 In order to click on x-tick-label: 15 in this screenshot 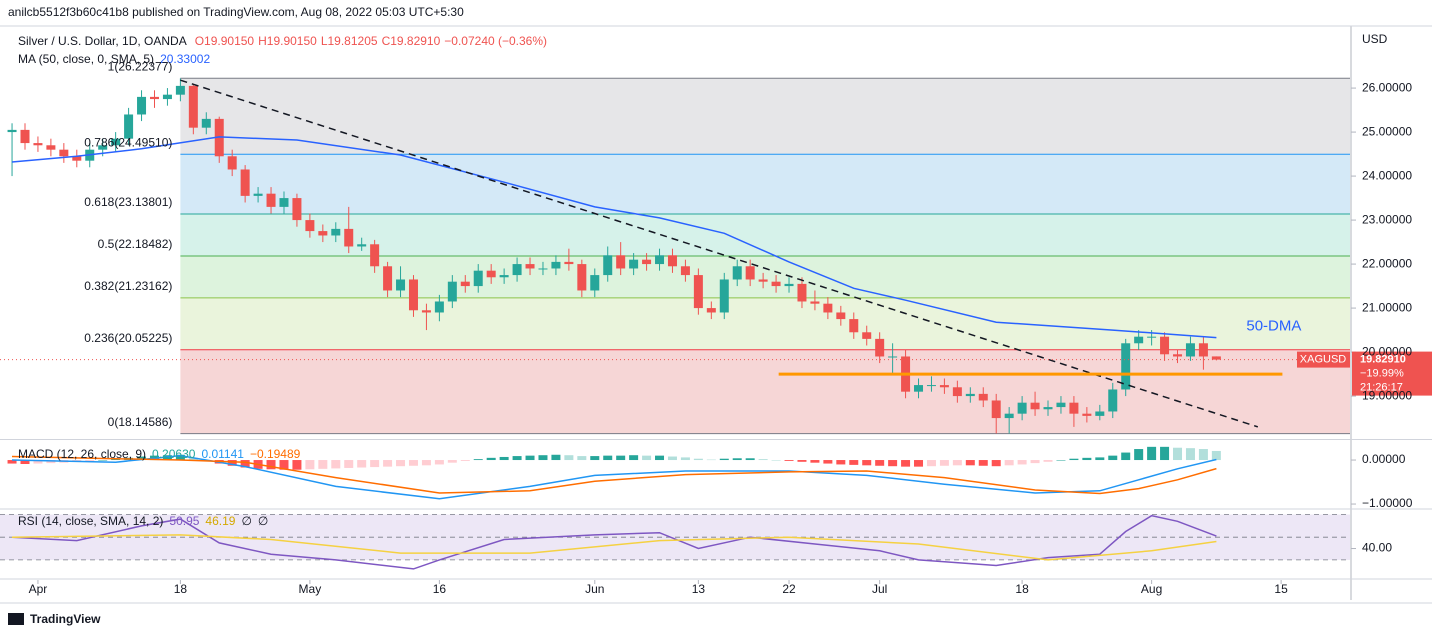, I will do `click(1281, 589)`.